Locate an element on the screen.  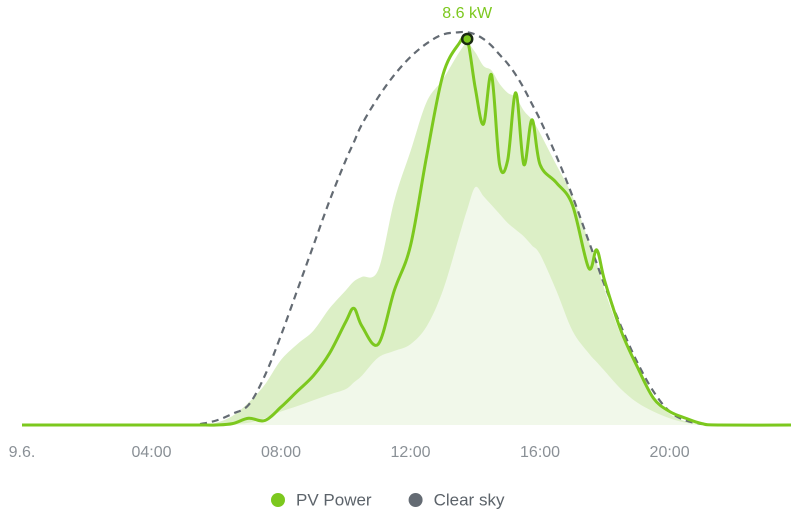
legend: PV Power Clear sky is located at coordinates (388, 499).